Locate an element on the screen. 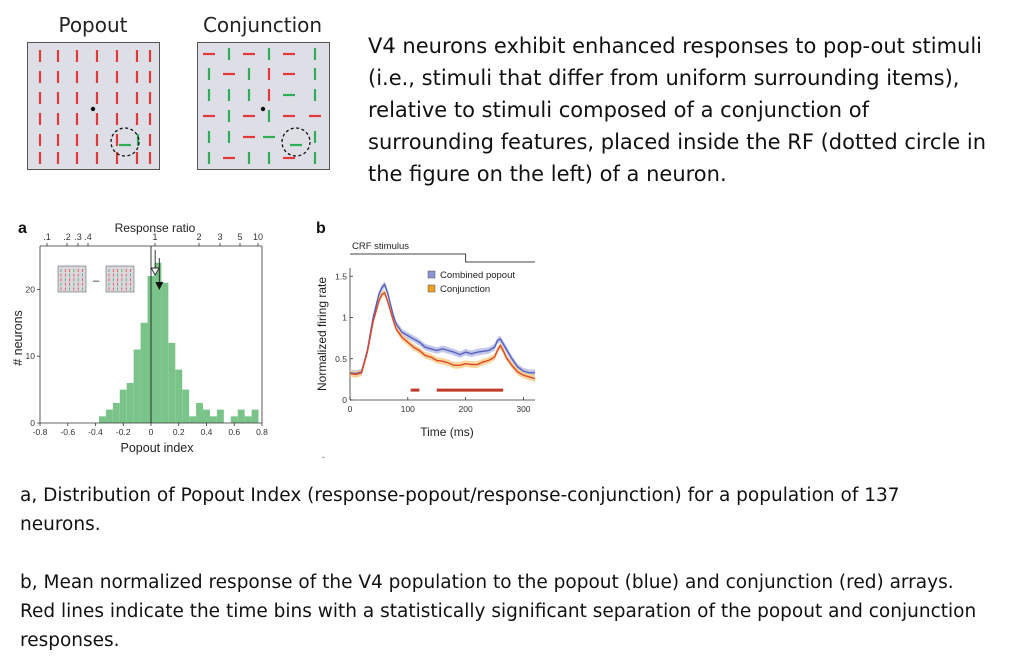  y-tick-label: 1.5 is located at coordinates (341, 276).